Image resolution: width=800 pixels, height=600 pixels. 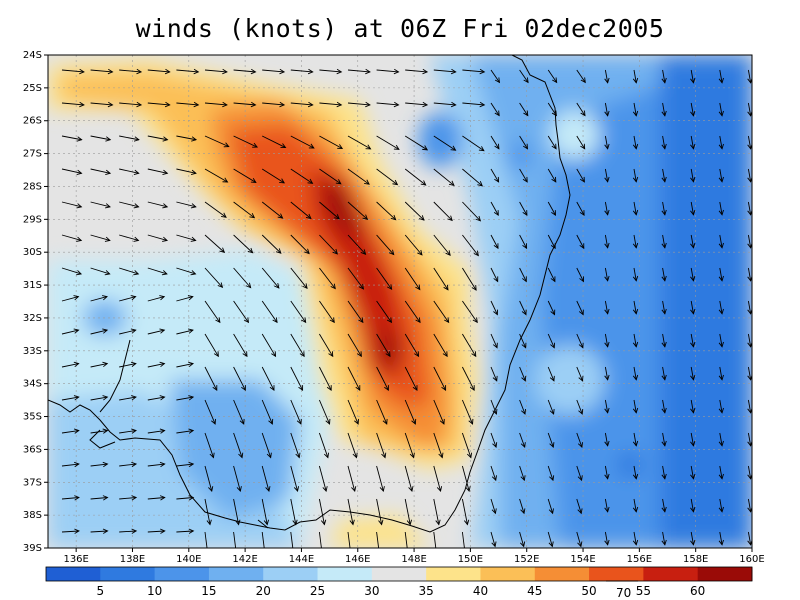 I want to click on colorbar-label: 20, so click(x=263, y=591).